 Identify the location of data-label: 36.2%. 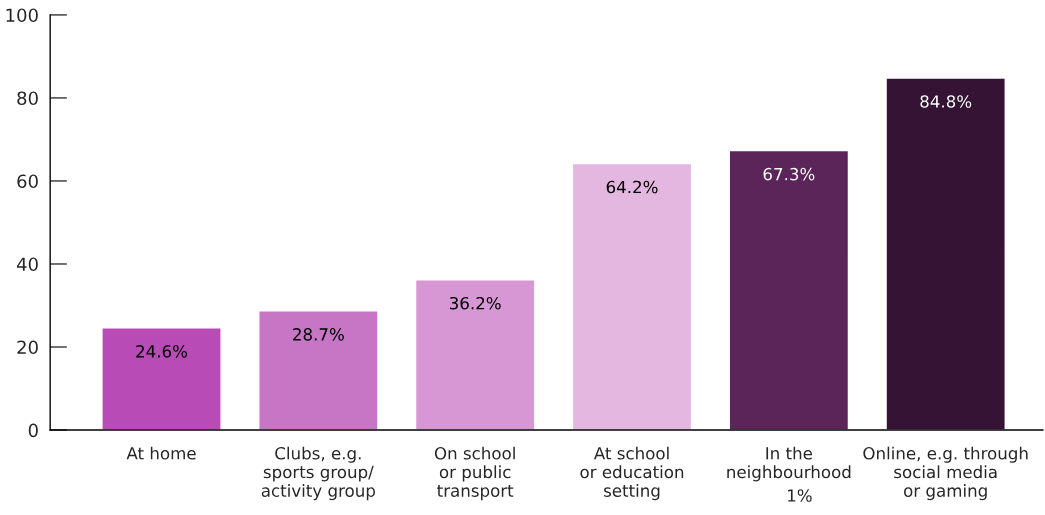
(475, 303).